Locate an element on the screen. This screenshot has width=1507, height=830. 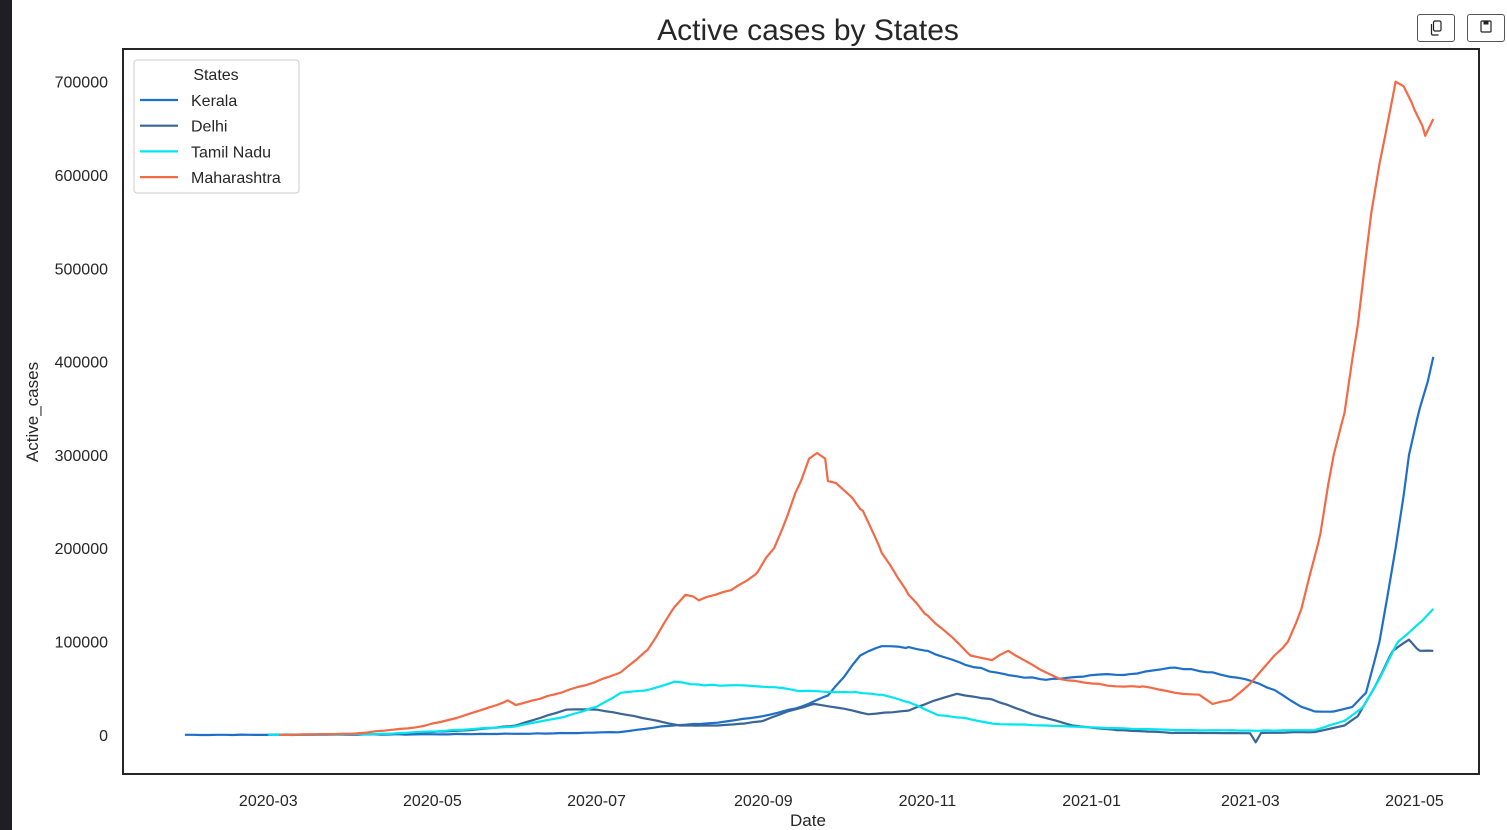
save-button is located at coordinates (1486, 28).